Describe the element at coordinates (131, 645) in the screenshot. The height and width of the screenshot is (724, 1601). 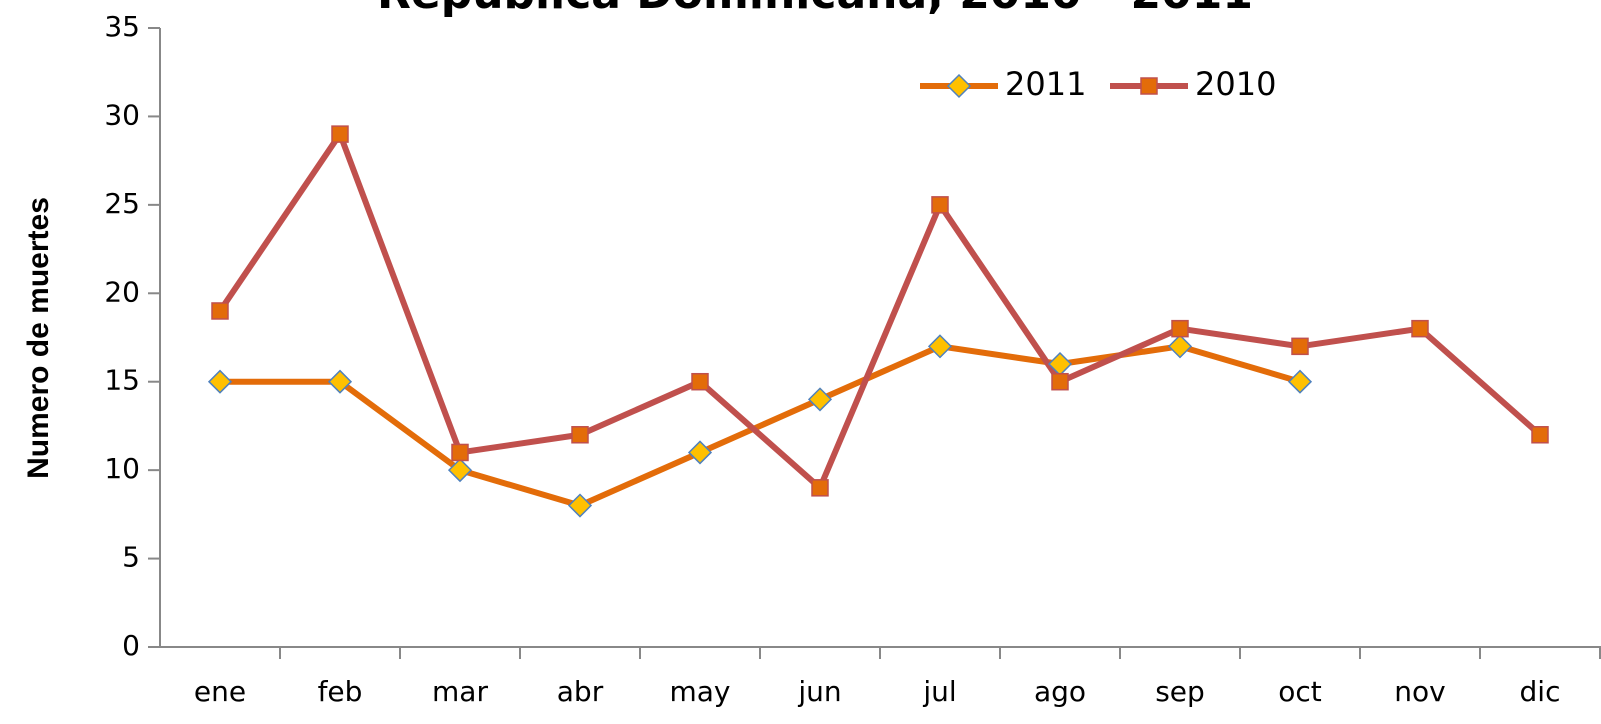
I see `y-tick-label: 0` at that location.